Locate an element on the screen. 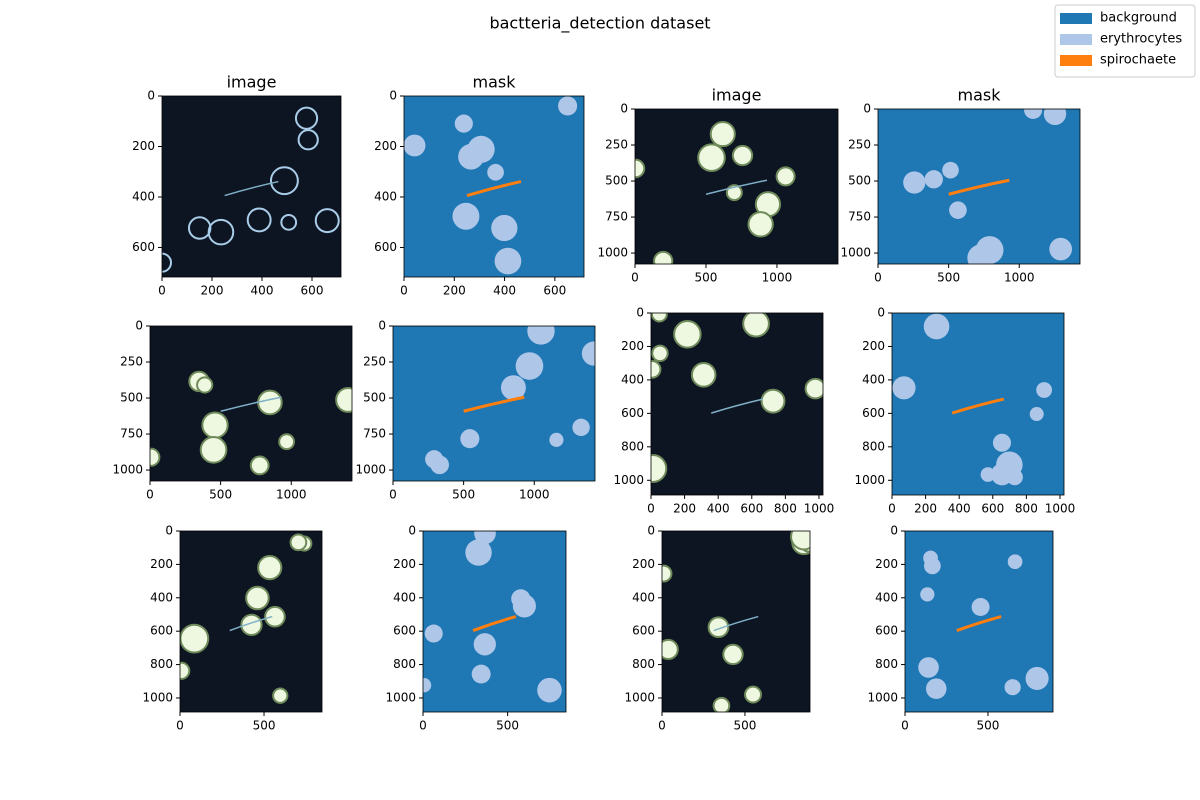 The image size is (1200, 800). mask-background is located at coordinates (978, 404).